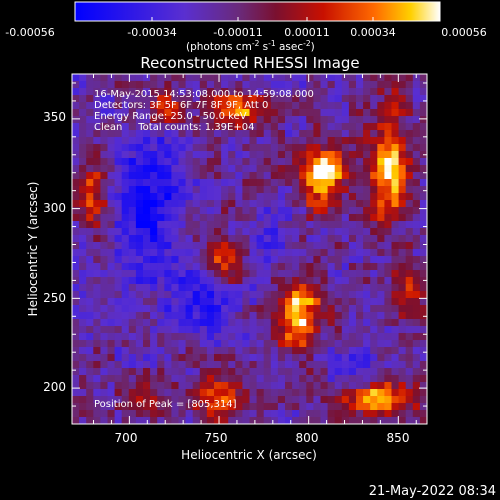  Describe the element at coordinates (262, 19) in the screenshot. I see `colorbar-ticks` at that location.